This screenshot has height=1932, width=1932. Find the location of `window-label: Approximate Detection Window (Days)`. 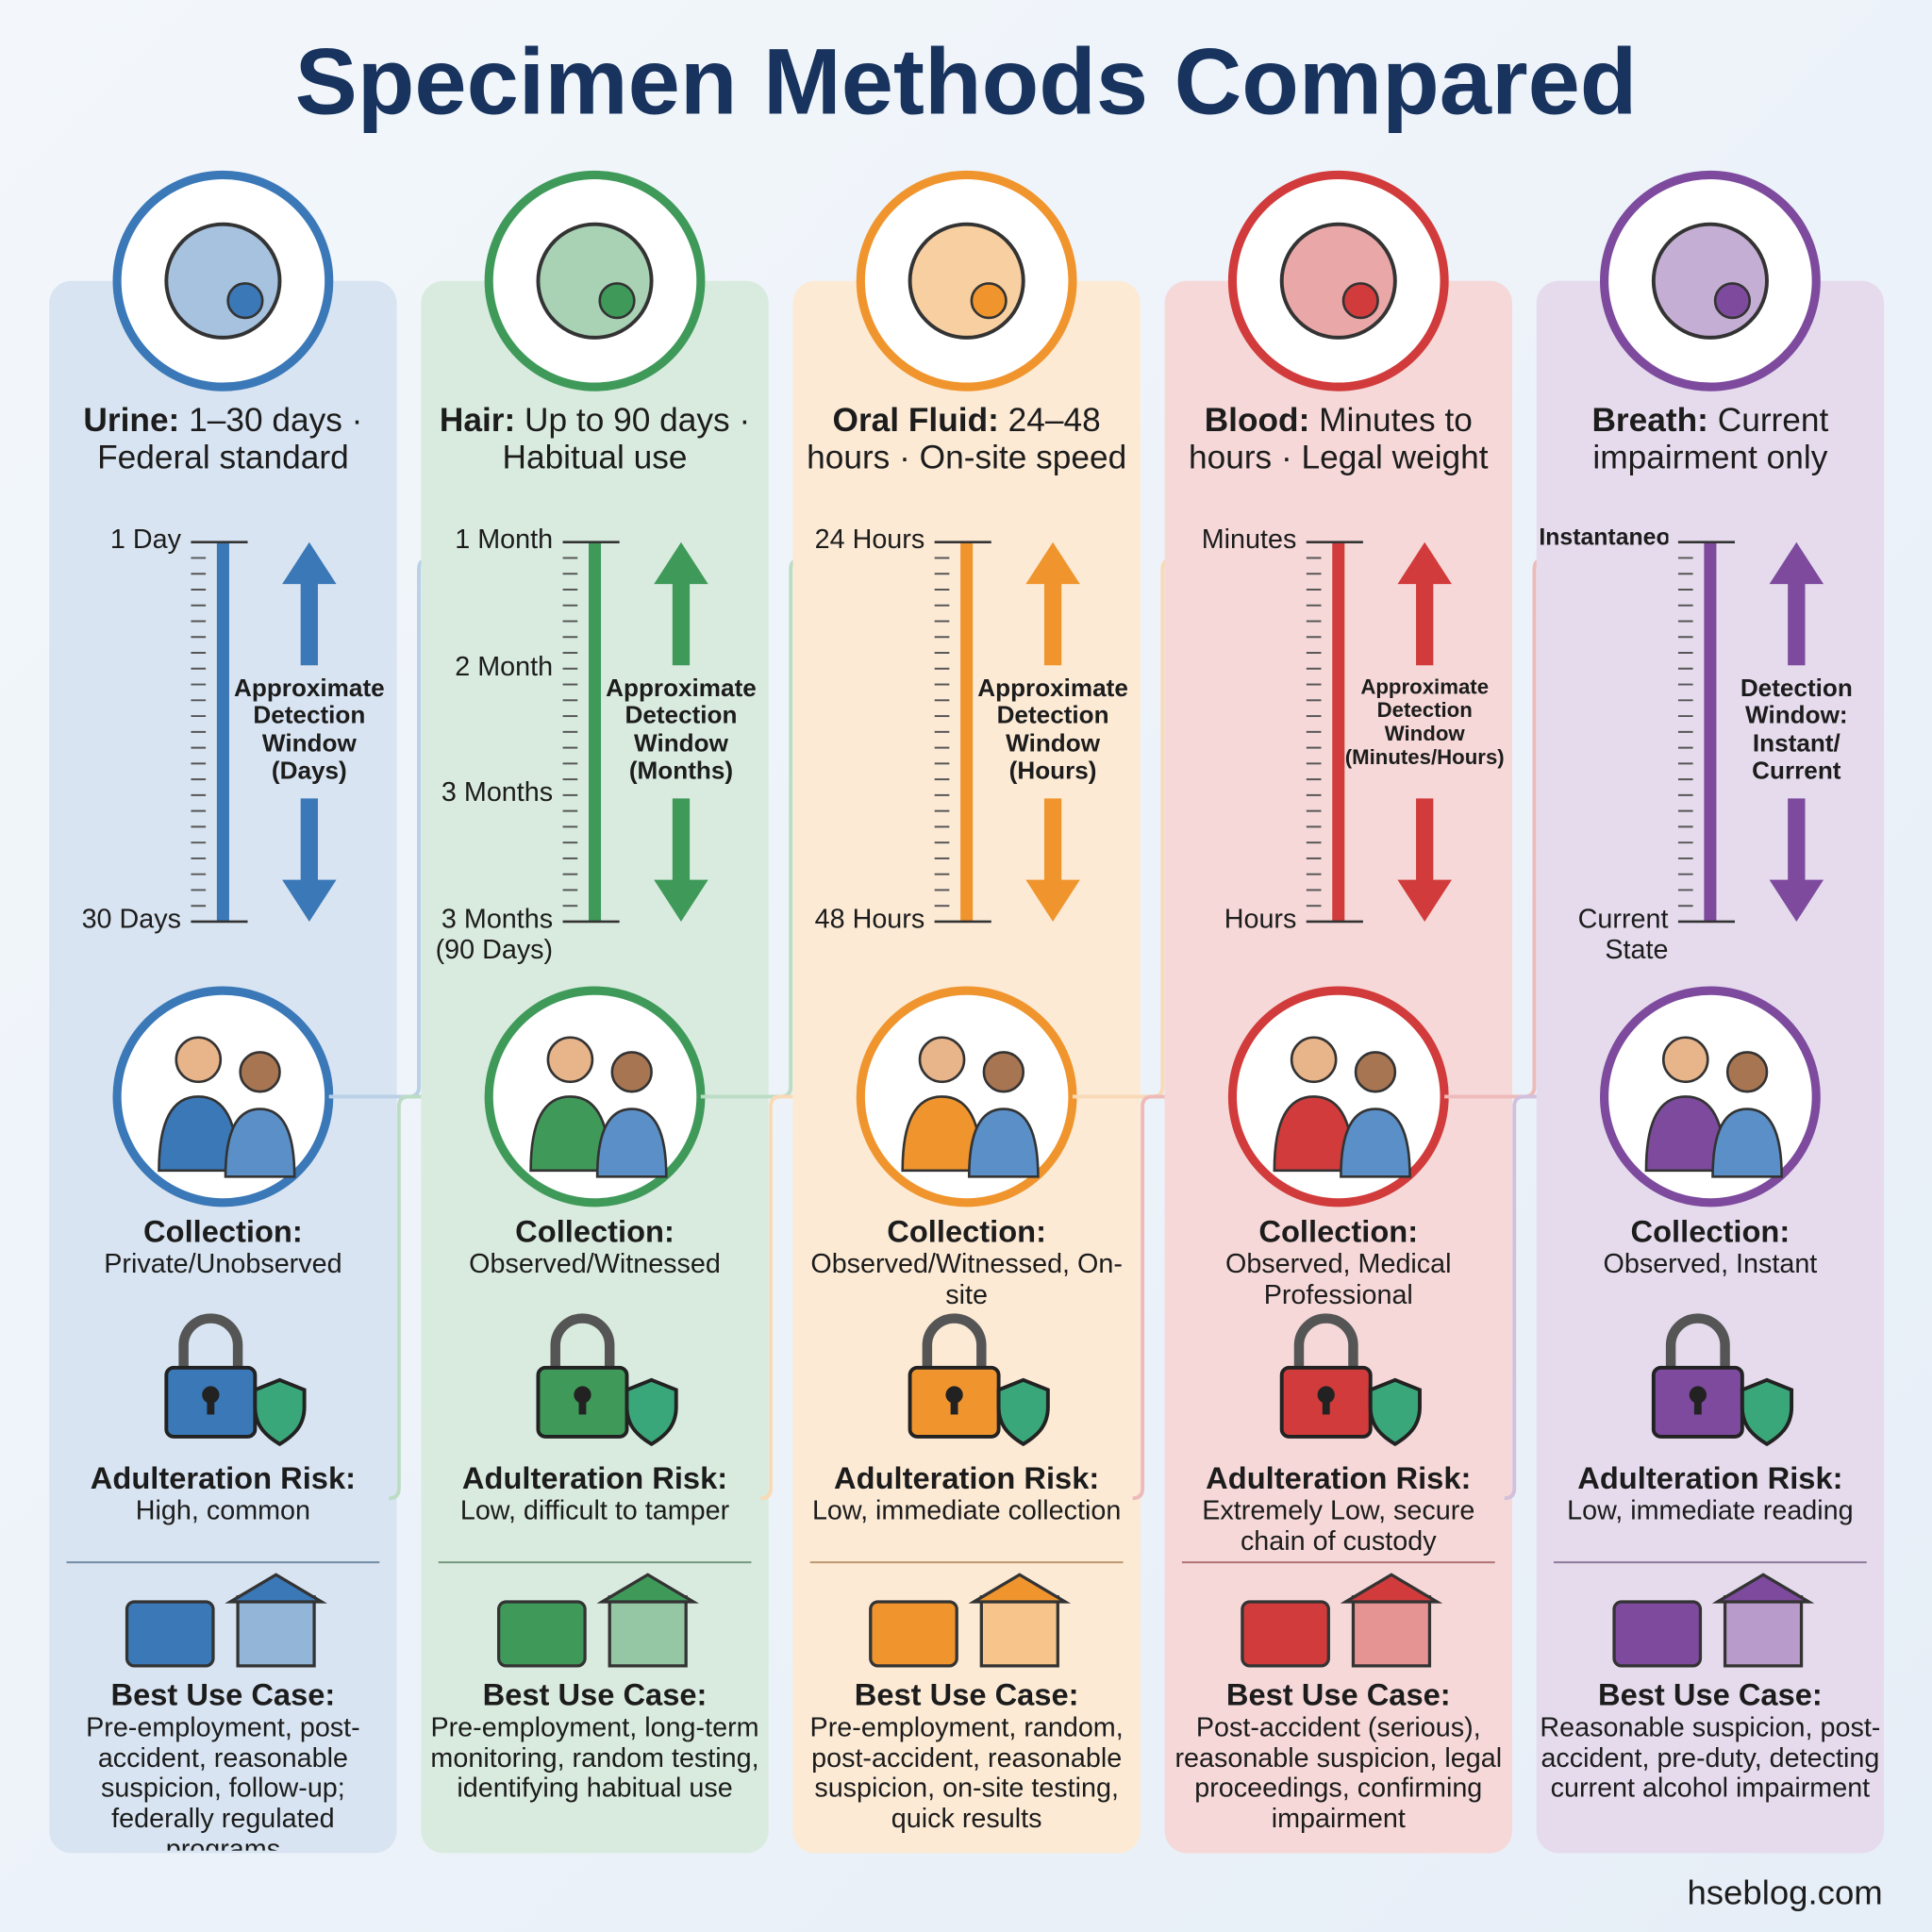

window-label: Approximate Detection Window (Days) is located at coordinates (309, 730).